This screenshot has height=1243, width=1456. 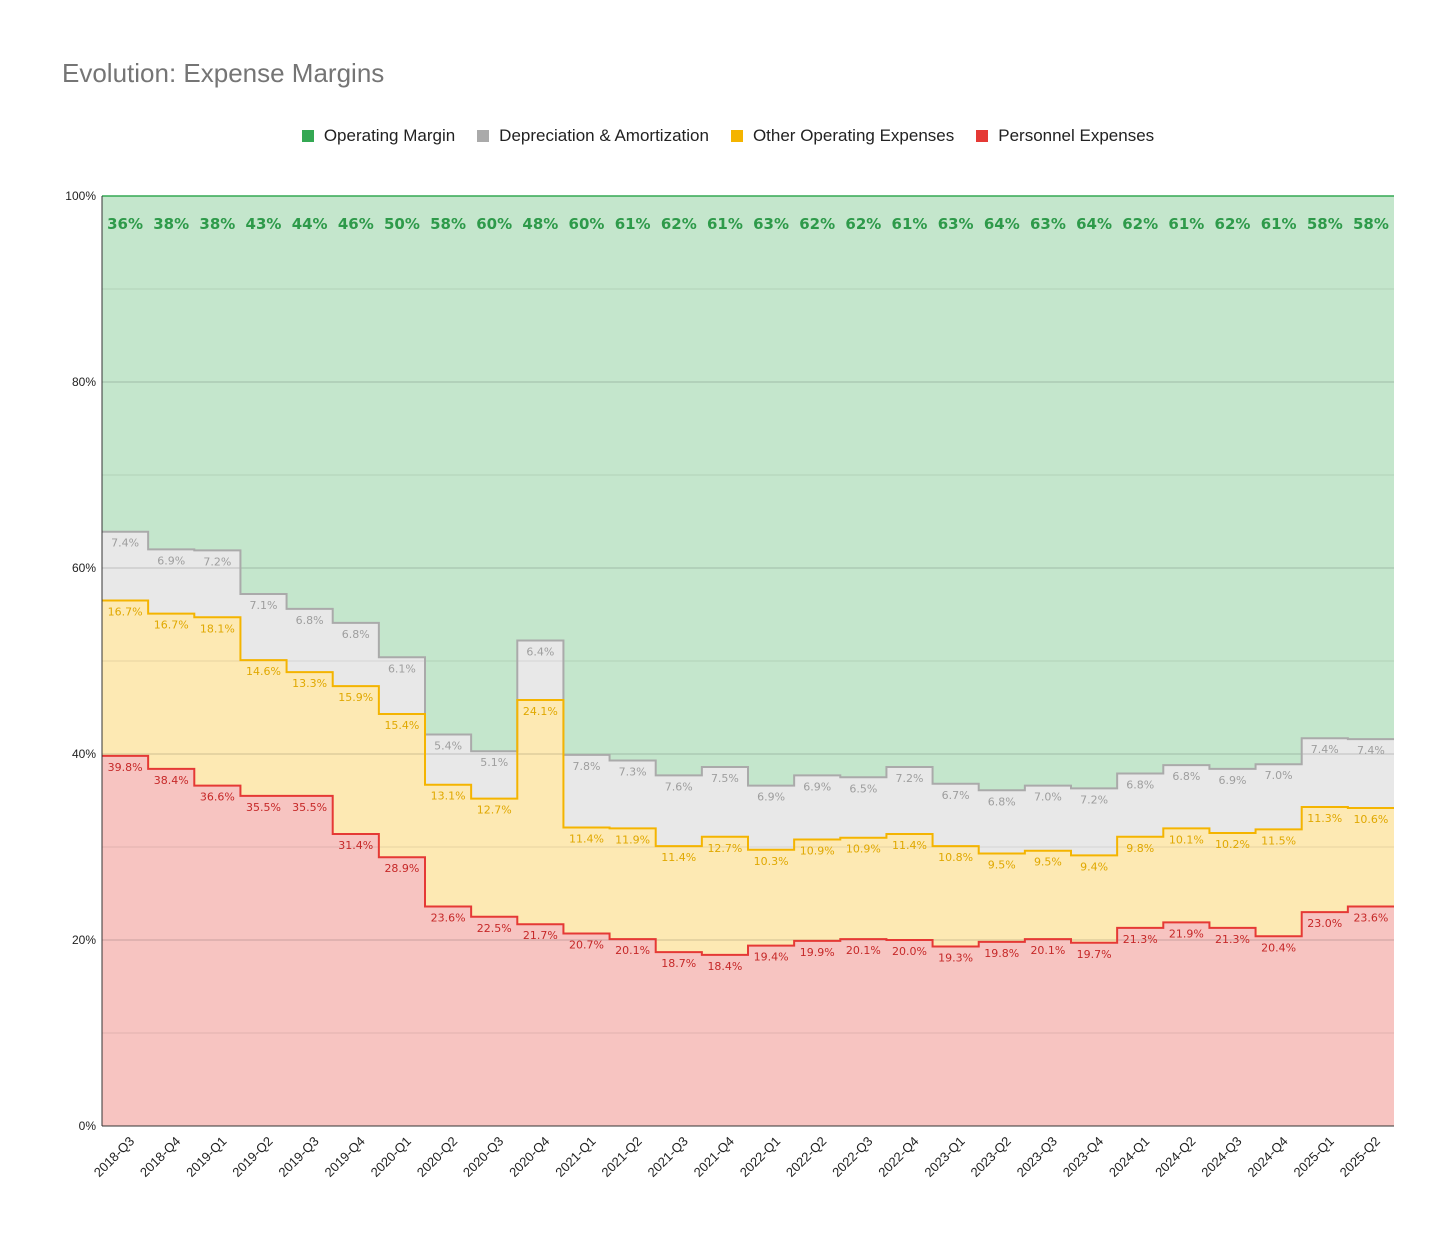 What do you see at coordinates (909, 951) in the screenshot?
I see `personnel-expenses-data-label: 20.0%` at bounding box center [909, 951].